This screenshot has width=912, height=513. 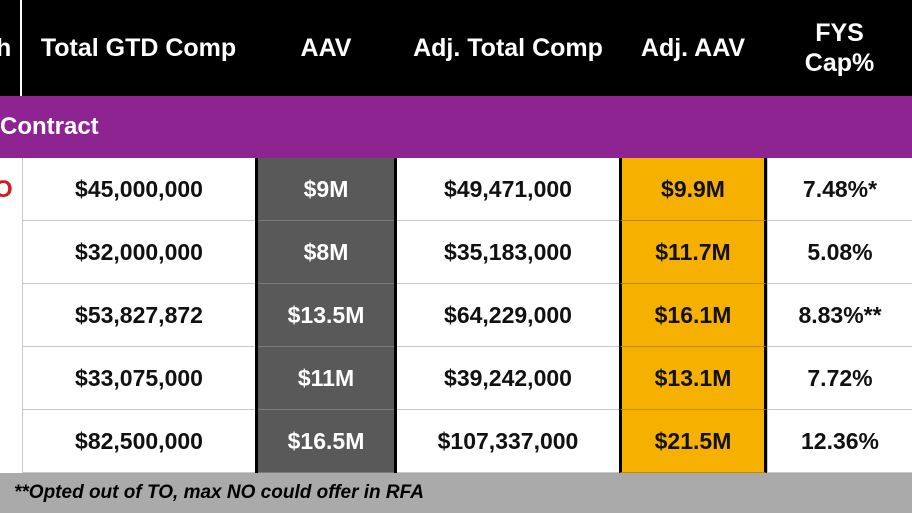 I want to click on aav-column-border-right, so click(x=395, y=315).